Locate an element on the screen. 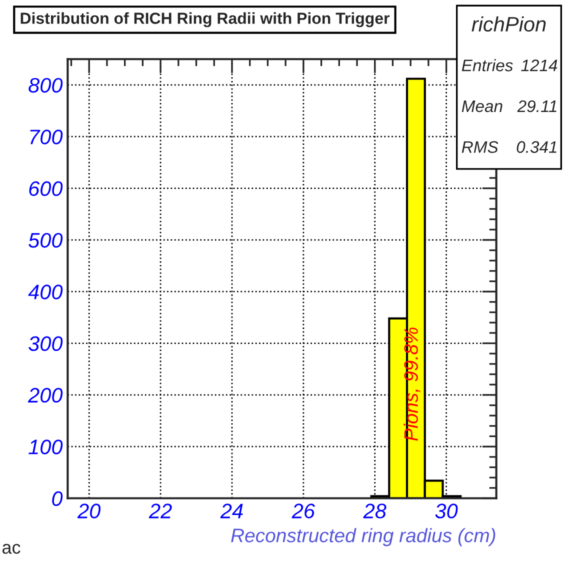  annotation: Entries is located at coordinates (487, 65).